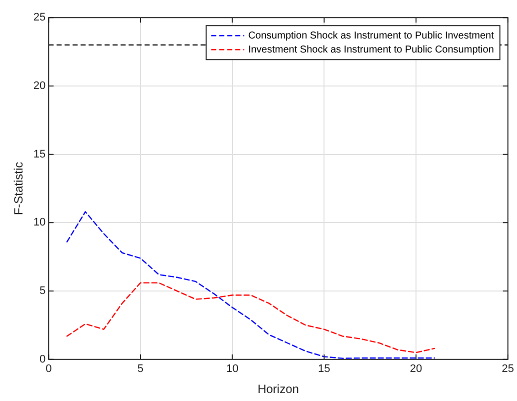  What do you see at coordinates (251, 318) in the screenshot?
I see `line-series` at bounding box center [251, 318].